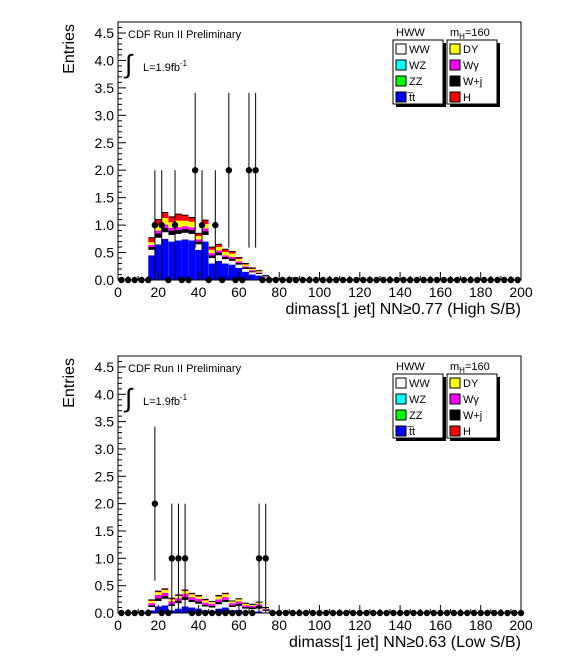 The height and width of the screenshot is (667, 567). What do you see at coordinates (199, 292) in the screenshot?
I see `x-tick-label: 40` at bounding box center [199, 292].